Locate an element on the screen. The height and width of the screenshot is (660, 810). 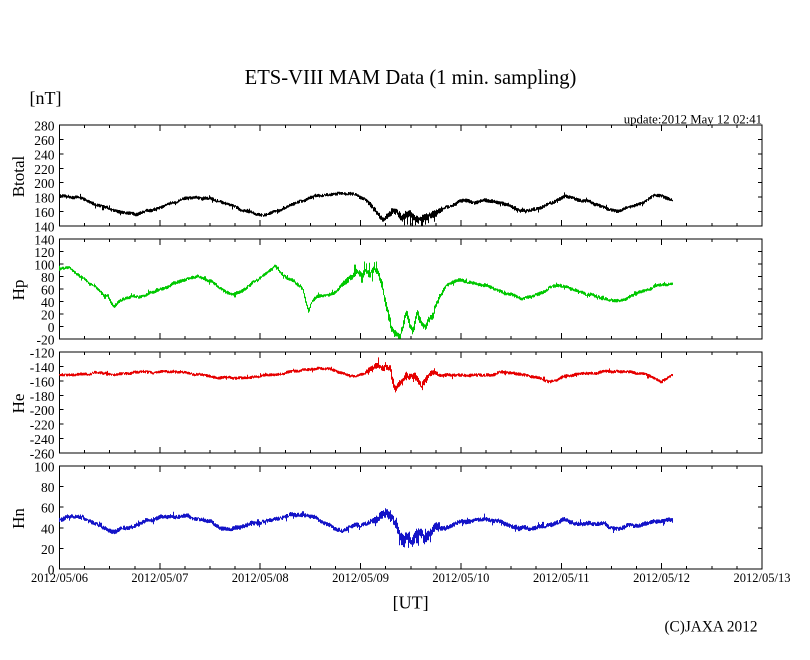
svg-text: -180 is located at coordinates (42, 396).